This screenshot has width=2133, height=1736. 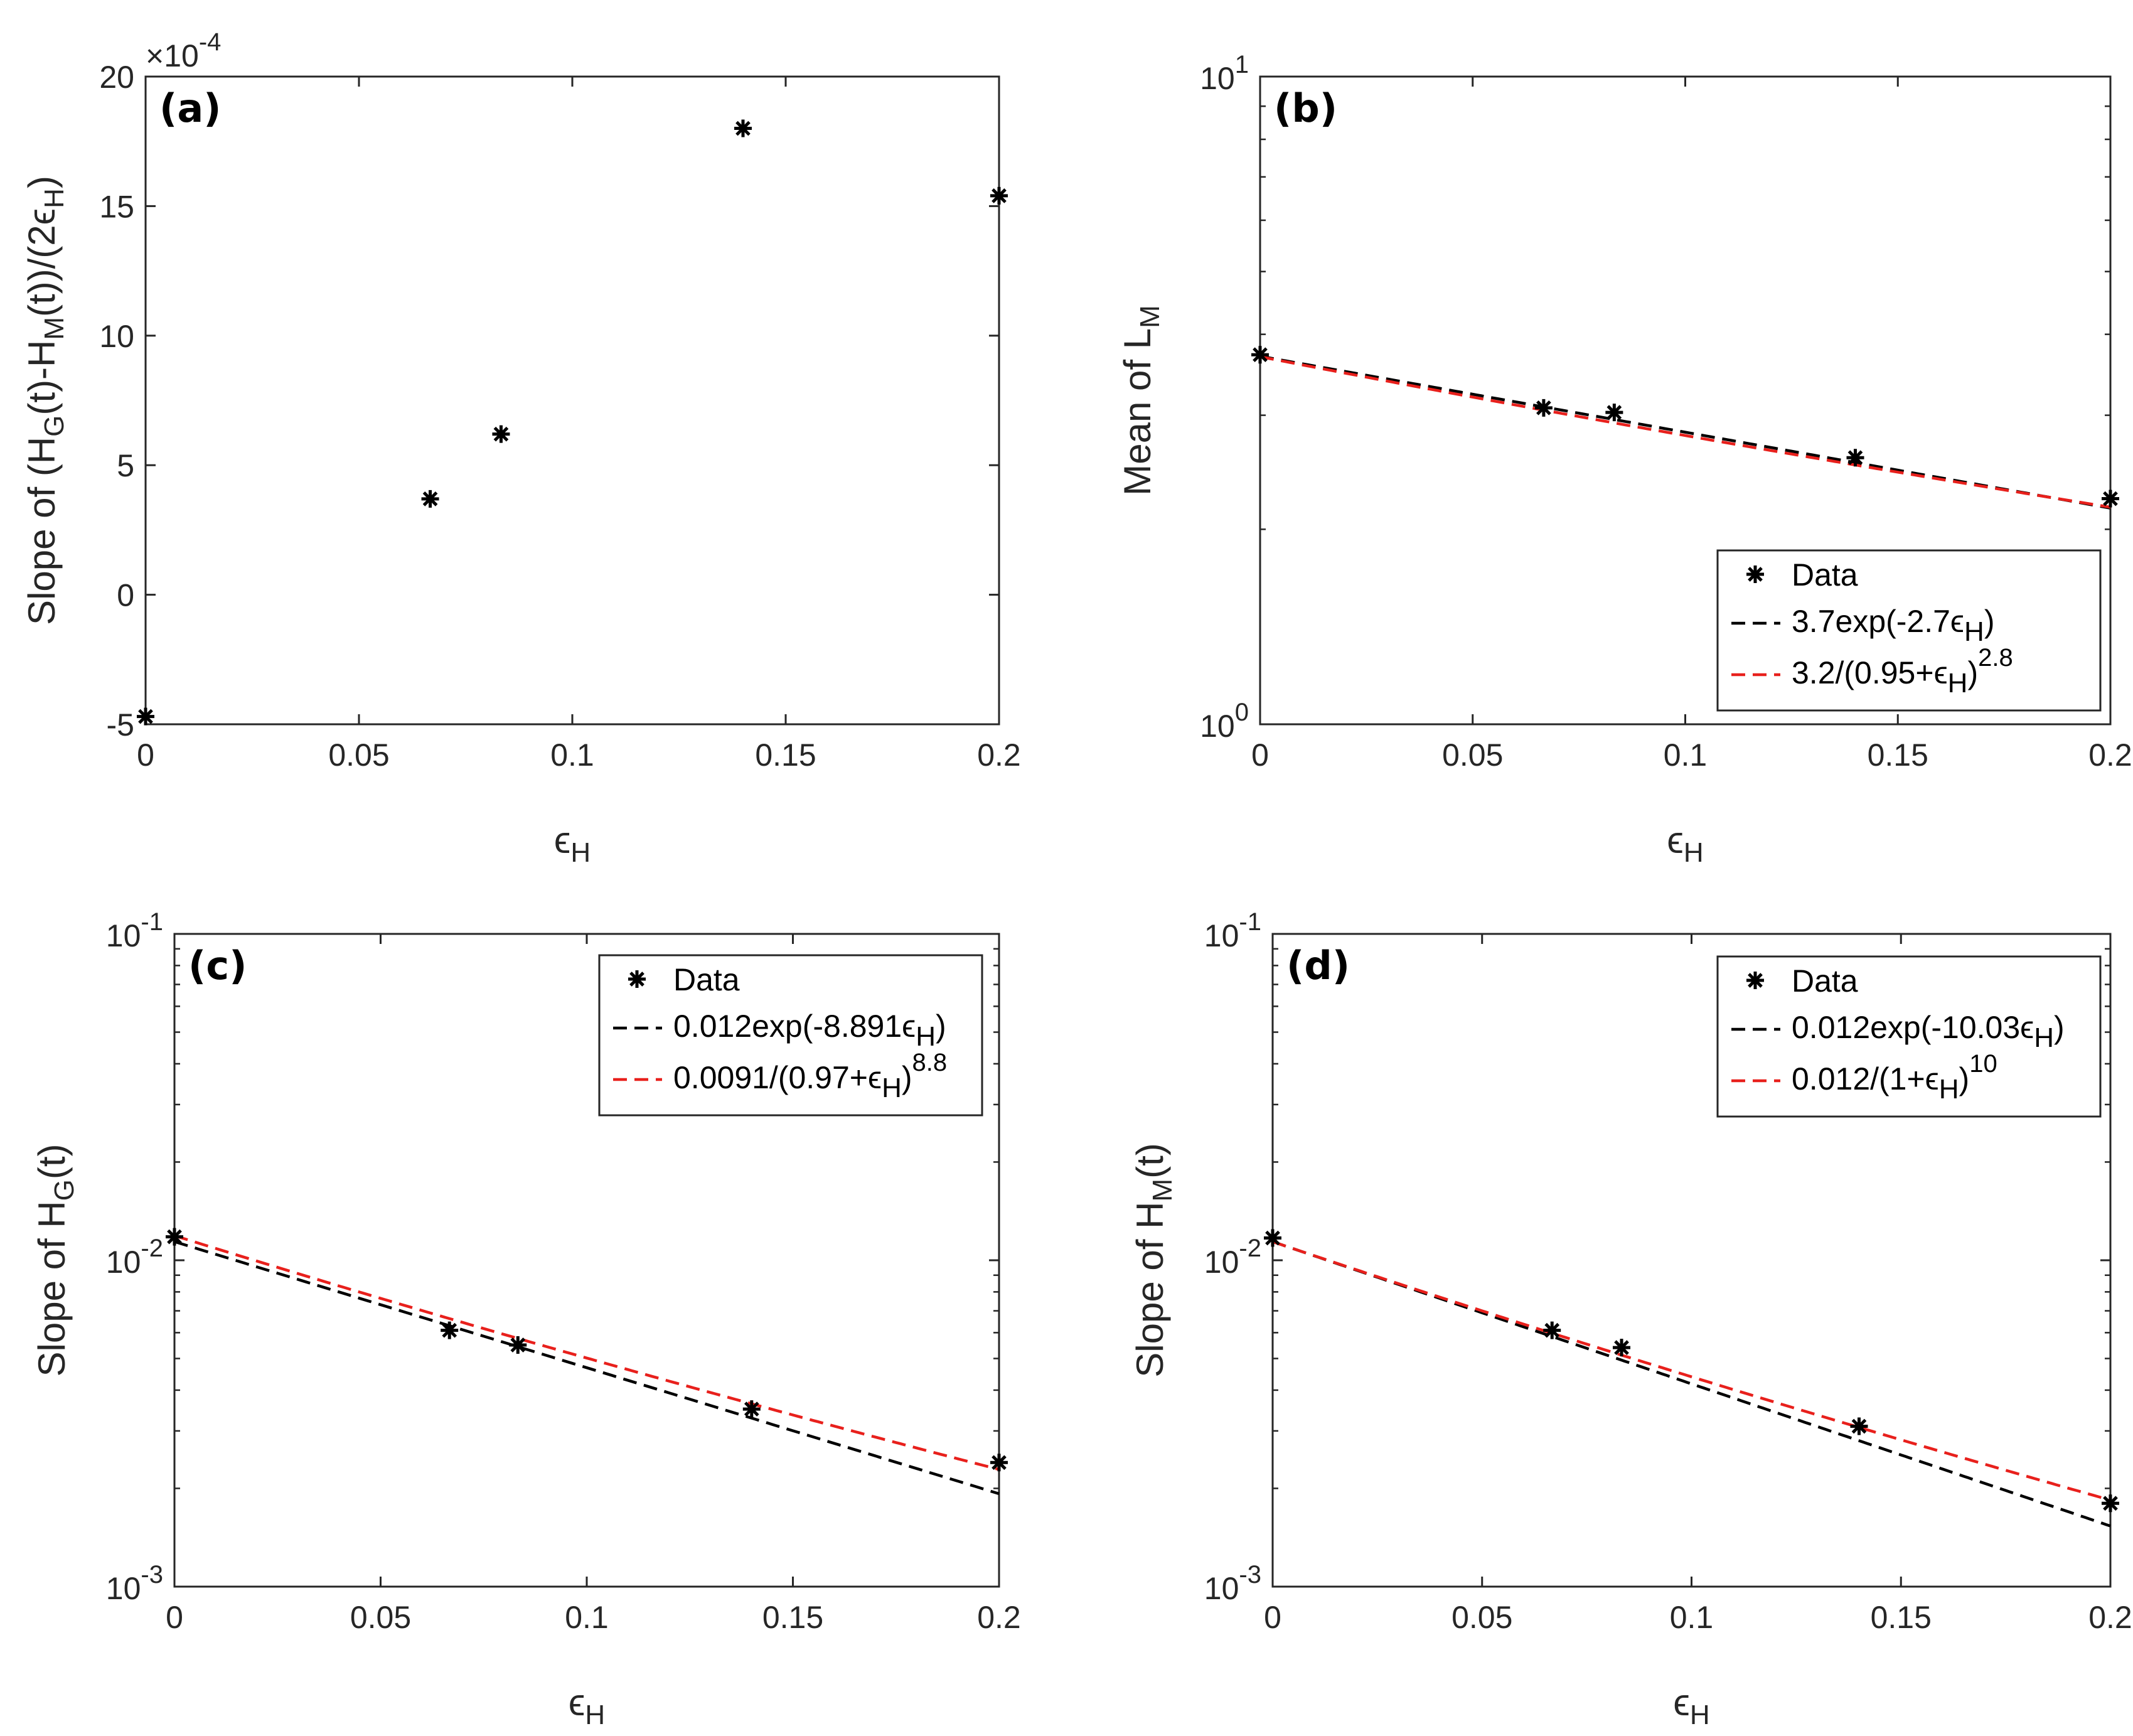 What do you see at coordinates (1140, 400) in the screenshot?
I see `y-axis-label: Mean of LM` at bounding box center [1140, 400].